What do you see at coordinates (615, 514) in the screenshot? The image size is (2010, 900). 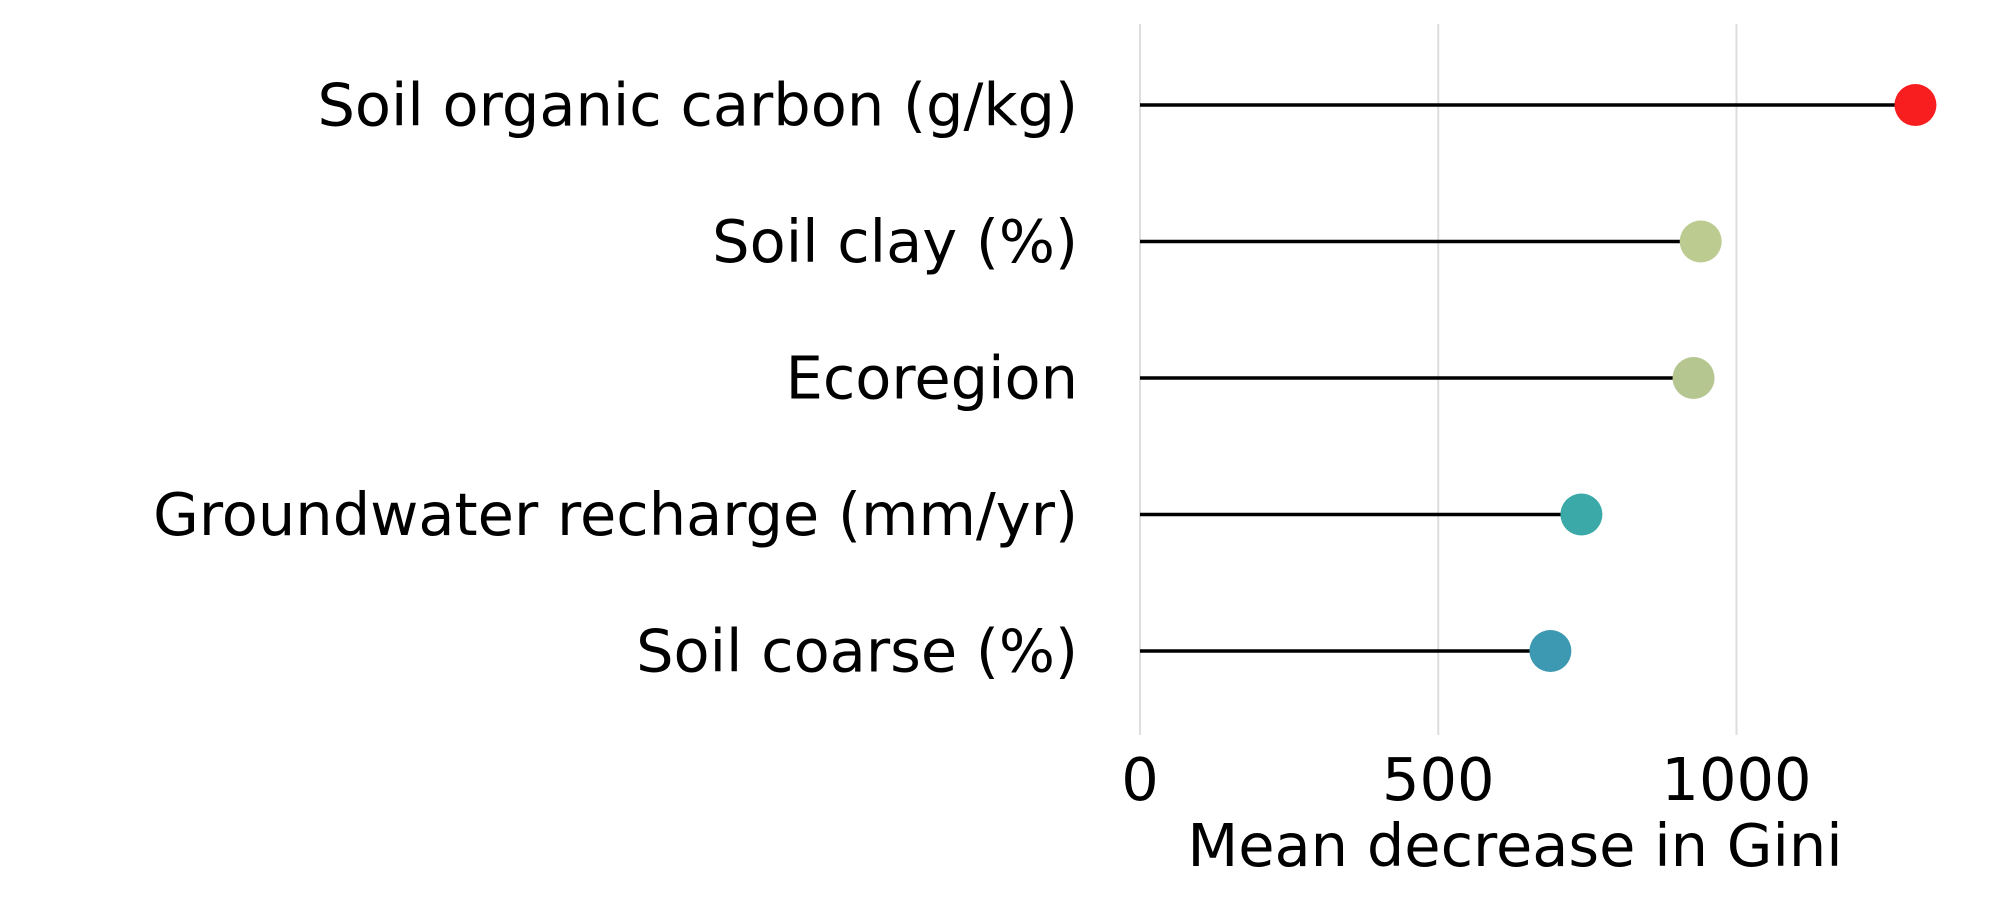 I see `category-label: Groundwater recharge (mm/yr)` at bounding box center [615, 514].